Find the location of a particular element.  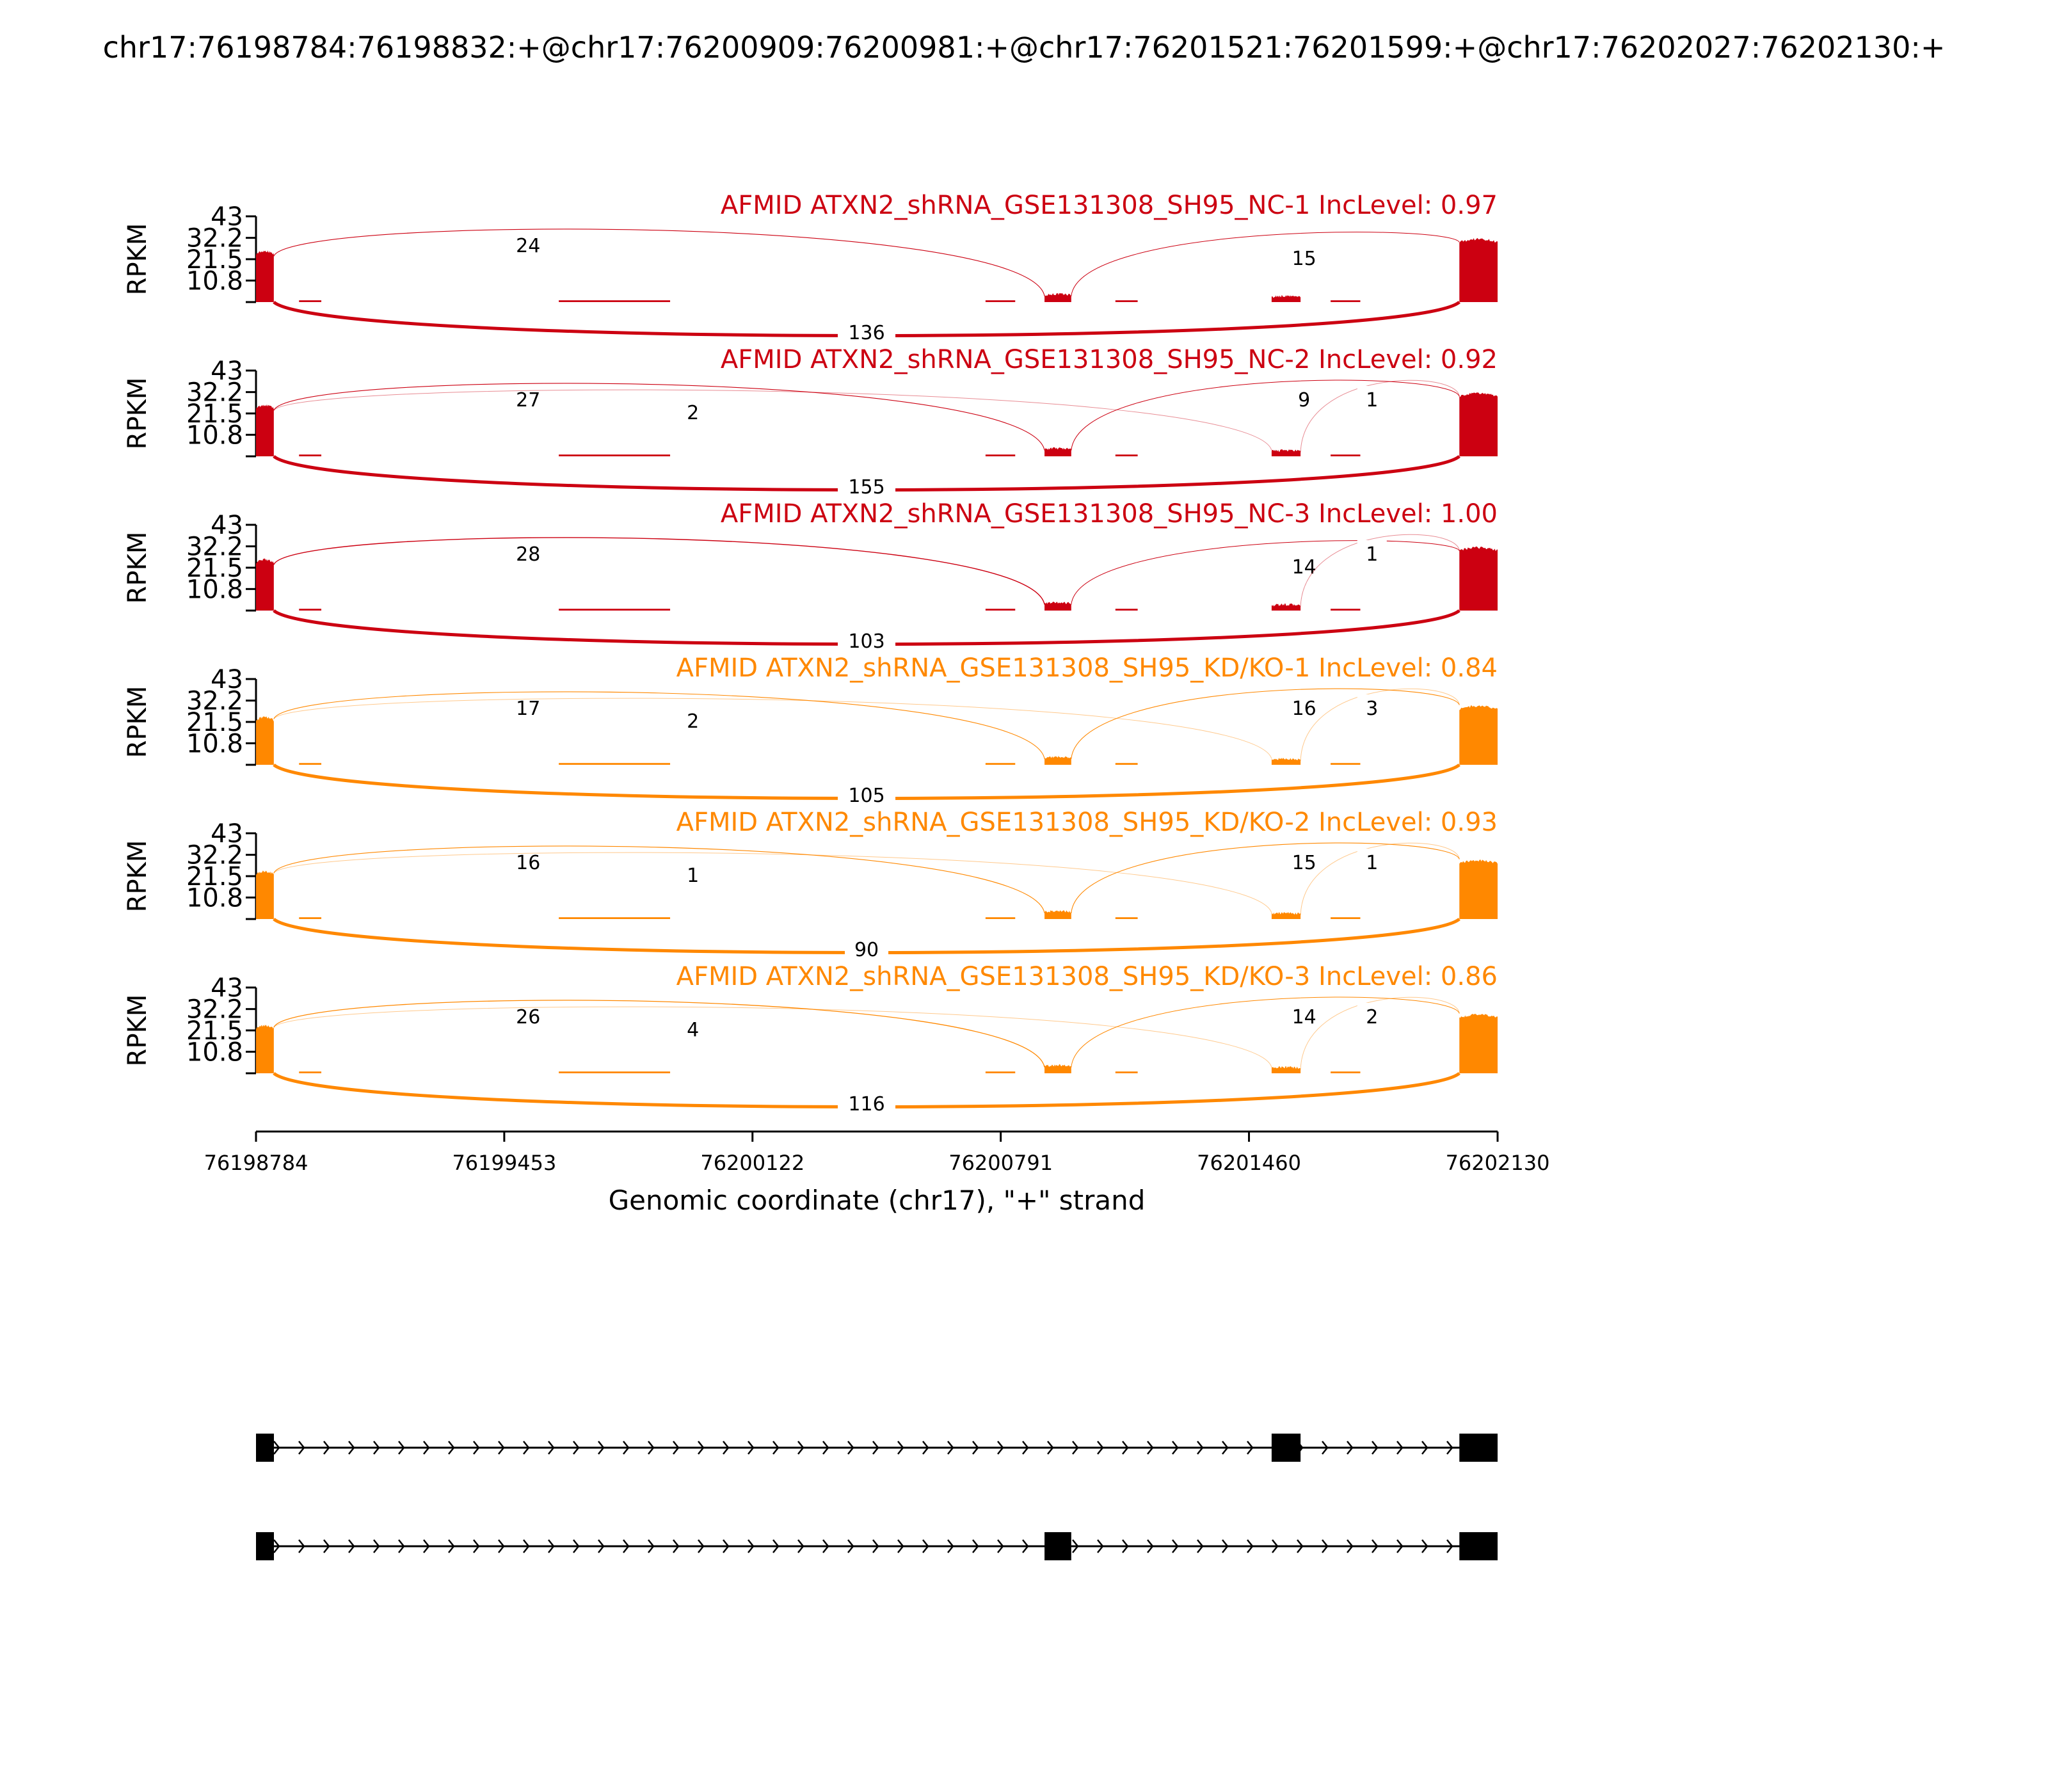

junction-count: 1 is located at coordinates (1372, 554).